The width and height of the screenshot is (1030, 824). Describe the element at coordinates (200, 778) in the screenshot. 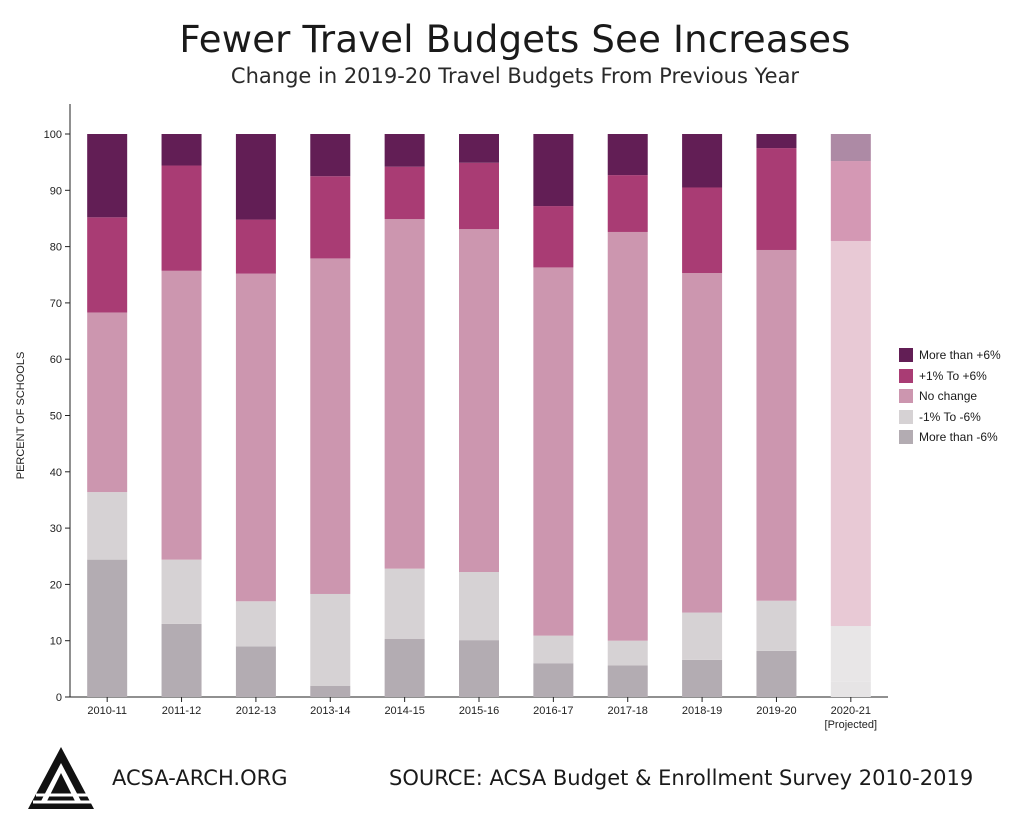

I see `footer-site-link: ACSA-ARCH.ORG` at that location.